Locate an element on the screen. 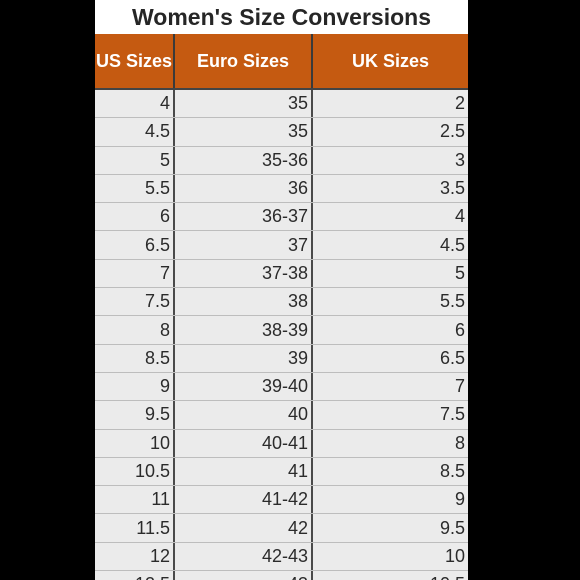 The image size is (580, 580). us-size-cell: 8.5 is located at coordinates (135, 358).